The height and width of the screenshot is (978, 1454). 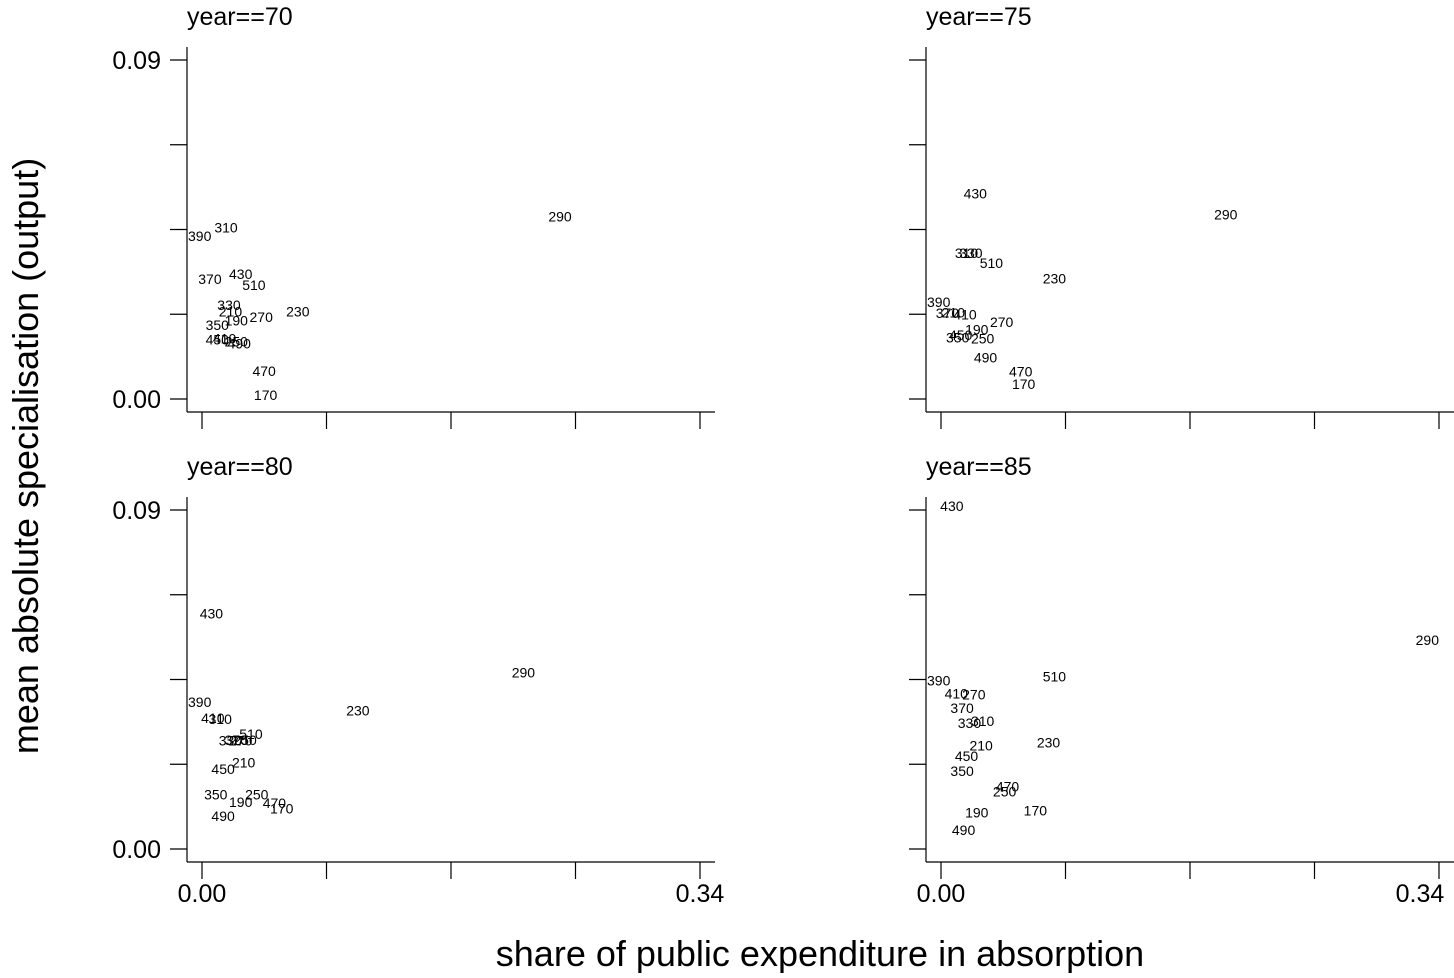 I want to click on panel-title: year==80, so click(x=240, y=467).